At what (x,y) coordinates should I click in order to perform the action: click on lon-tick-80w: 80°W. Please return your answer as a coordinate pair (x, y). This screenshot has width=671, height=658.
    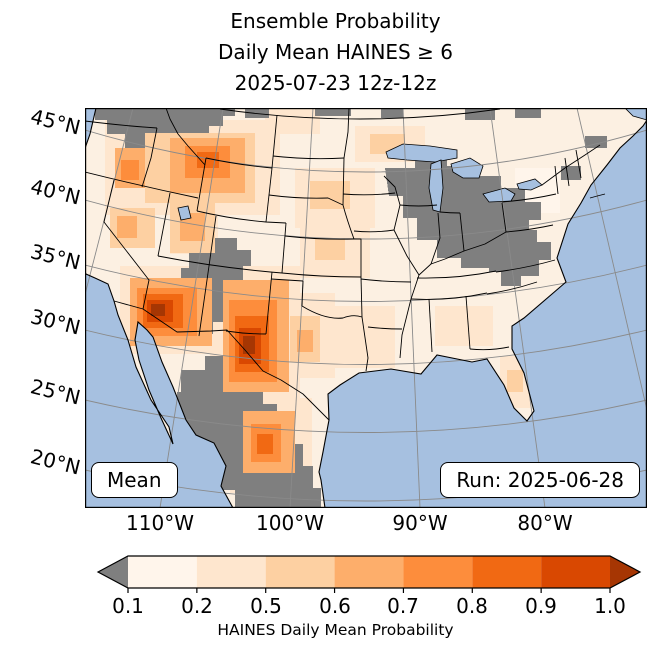
    Looking at the image, I should click on (545, 523).